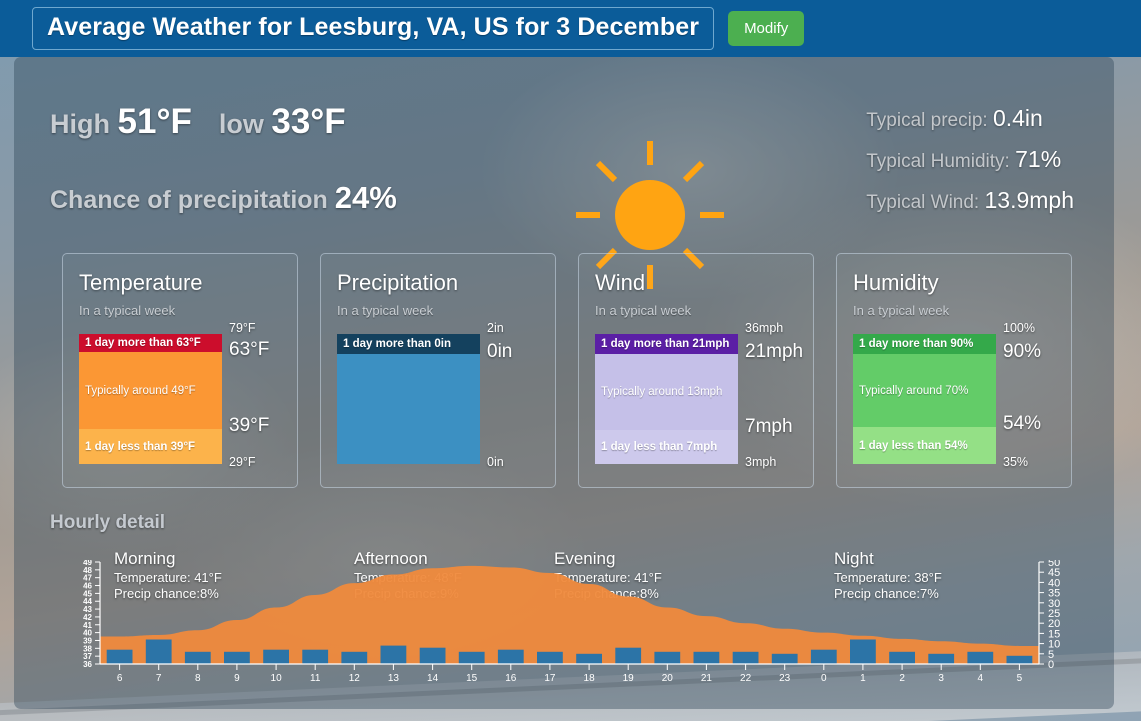 This screenshot has width=1141, height=721. Describe the element at coordinates (1054, 564) in the screenshot. I see `svg-text: 50` at that location.